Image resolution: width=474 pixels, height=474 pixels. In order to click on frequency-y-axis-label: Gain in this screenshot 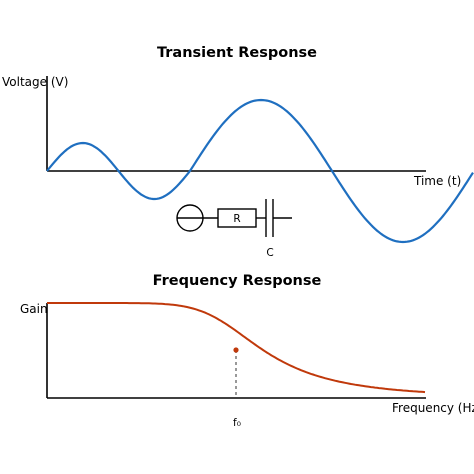, I will do `click(34, 309)`.